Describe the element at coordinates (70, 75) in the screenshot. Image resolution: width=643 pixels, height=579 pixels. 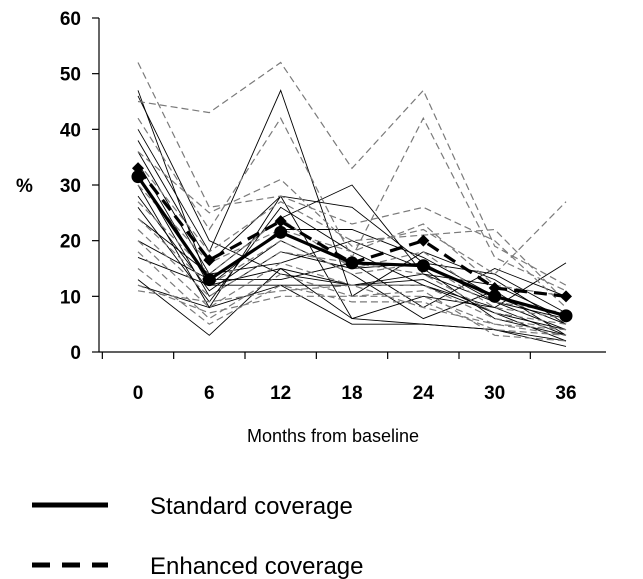
I see `y-tick-label-50: 50` at that location.